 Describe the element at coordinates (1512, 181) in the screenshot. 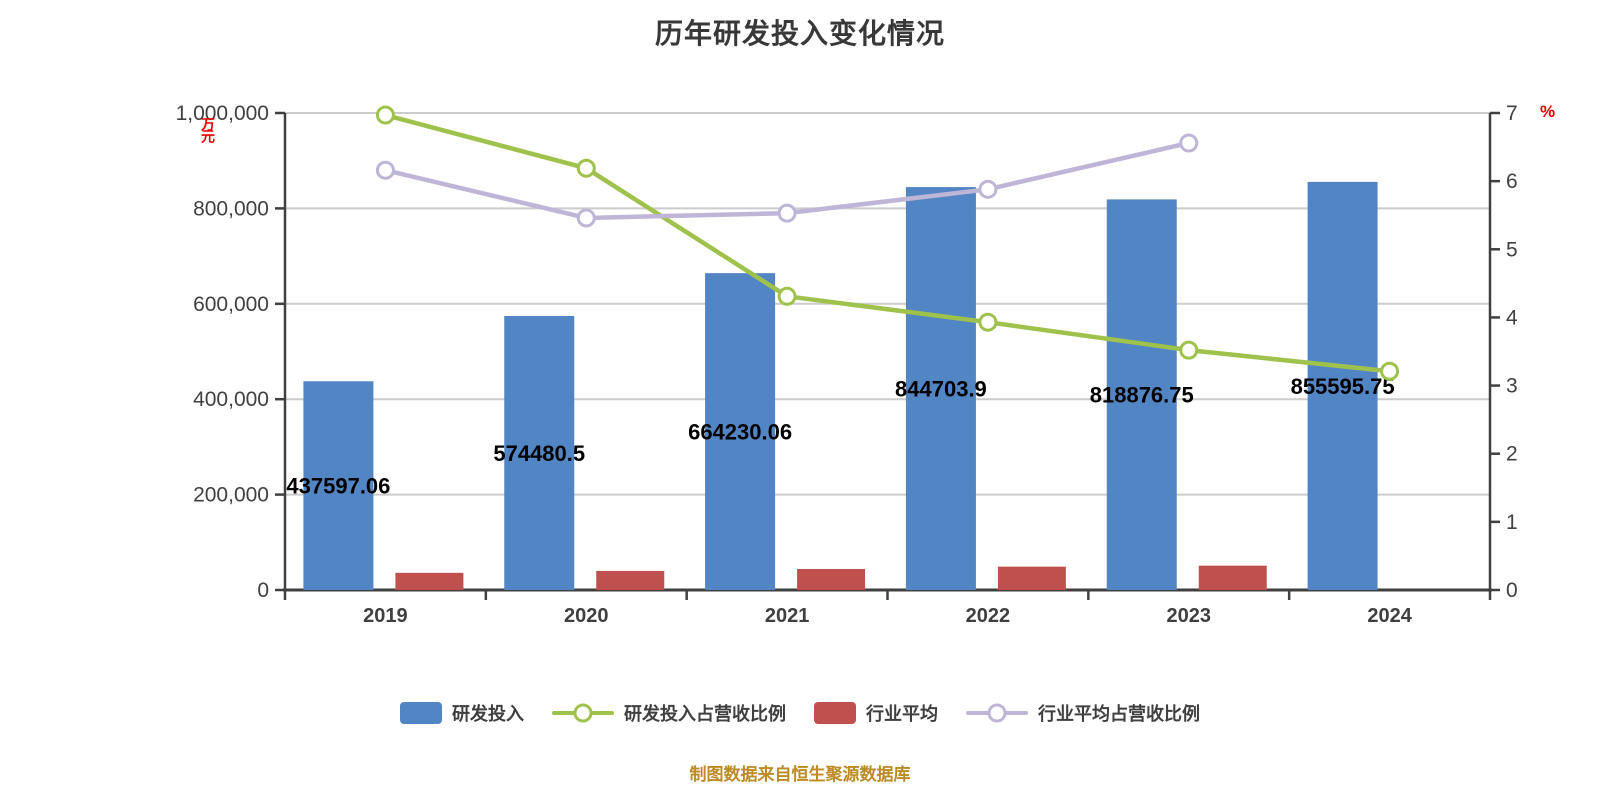

I see `right-axis-tick-label: 6` at that location.